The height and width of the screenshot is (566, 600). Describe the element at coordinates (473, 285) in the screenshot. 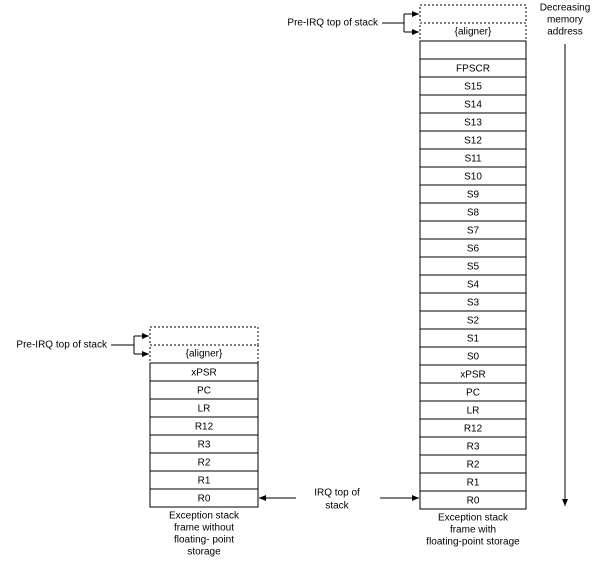

I see `register-label: S4` at that location.